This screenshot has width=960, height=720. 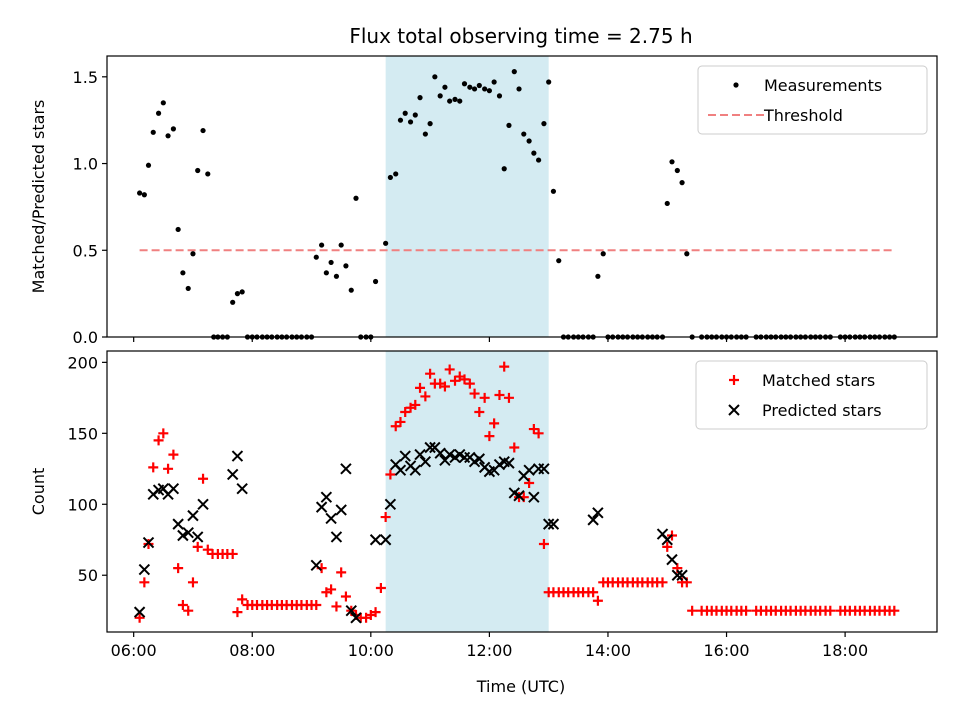 What do you see at coordinates (520, 36) in the screenshot?
I see `chart-title: Flux total observing time = 2.75 h` at bounding box center [520, 36].